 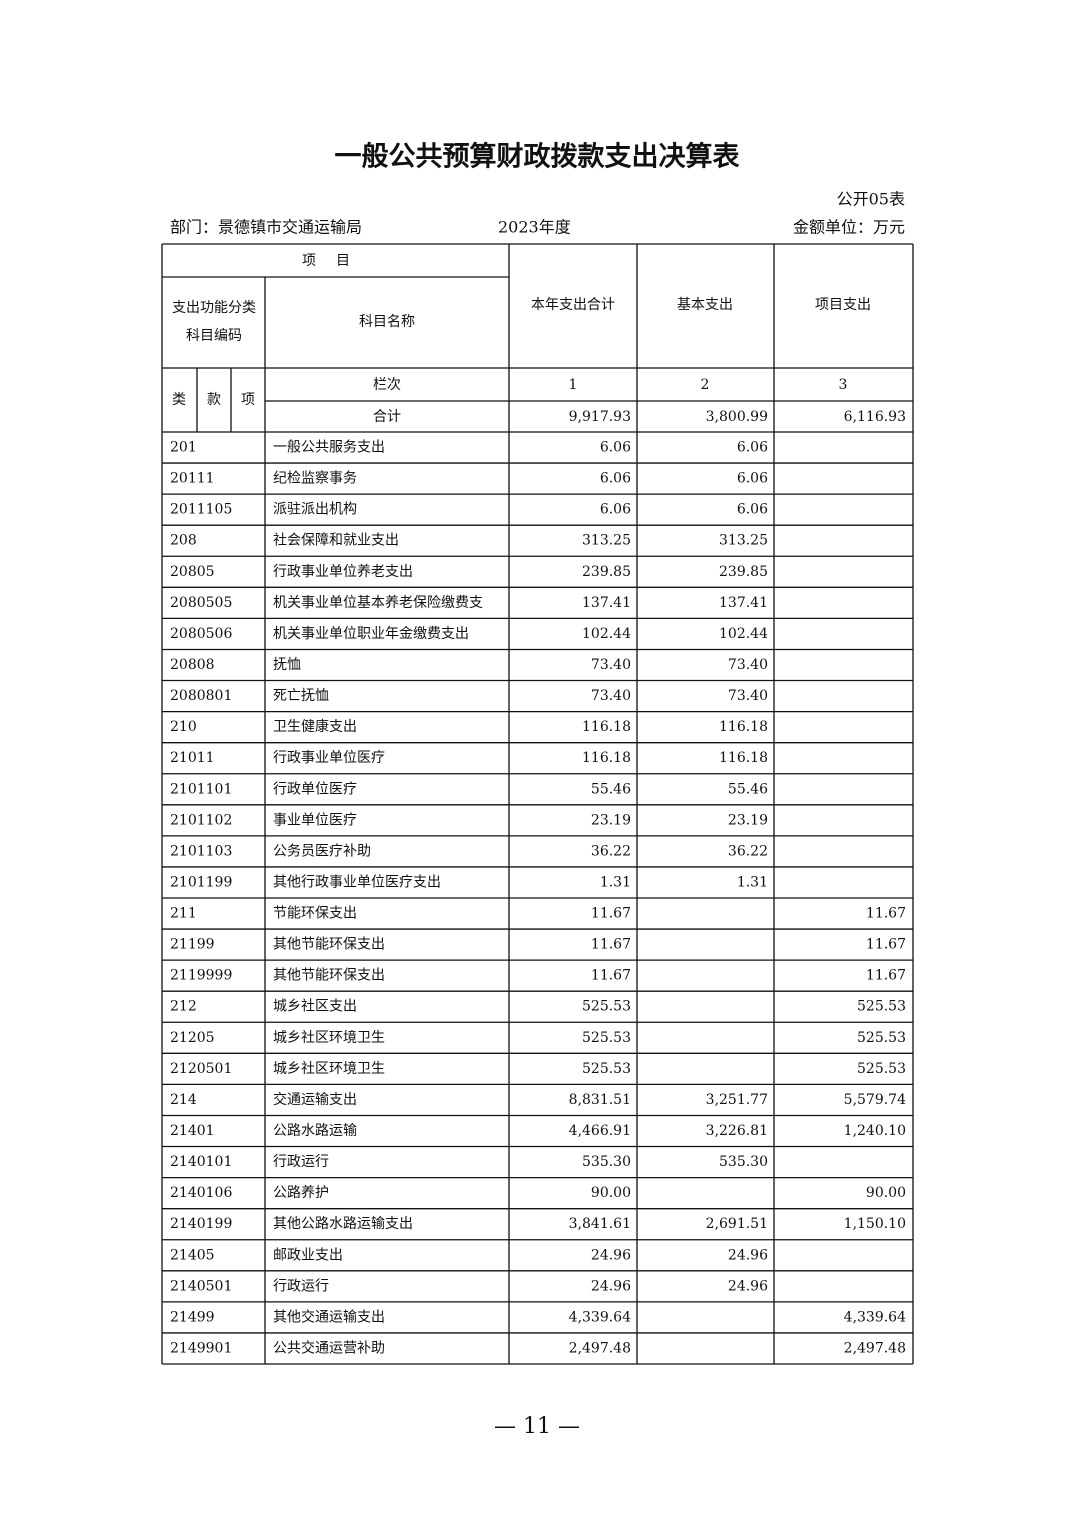 What do you see at coordinates (611, 696) in the screenshot?
I see `amount-cell: 73.40` at bounding box center [611, 696].